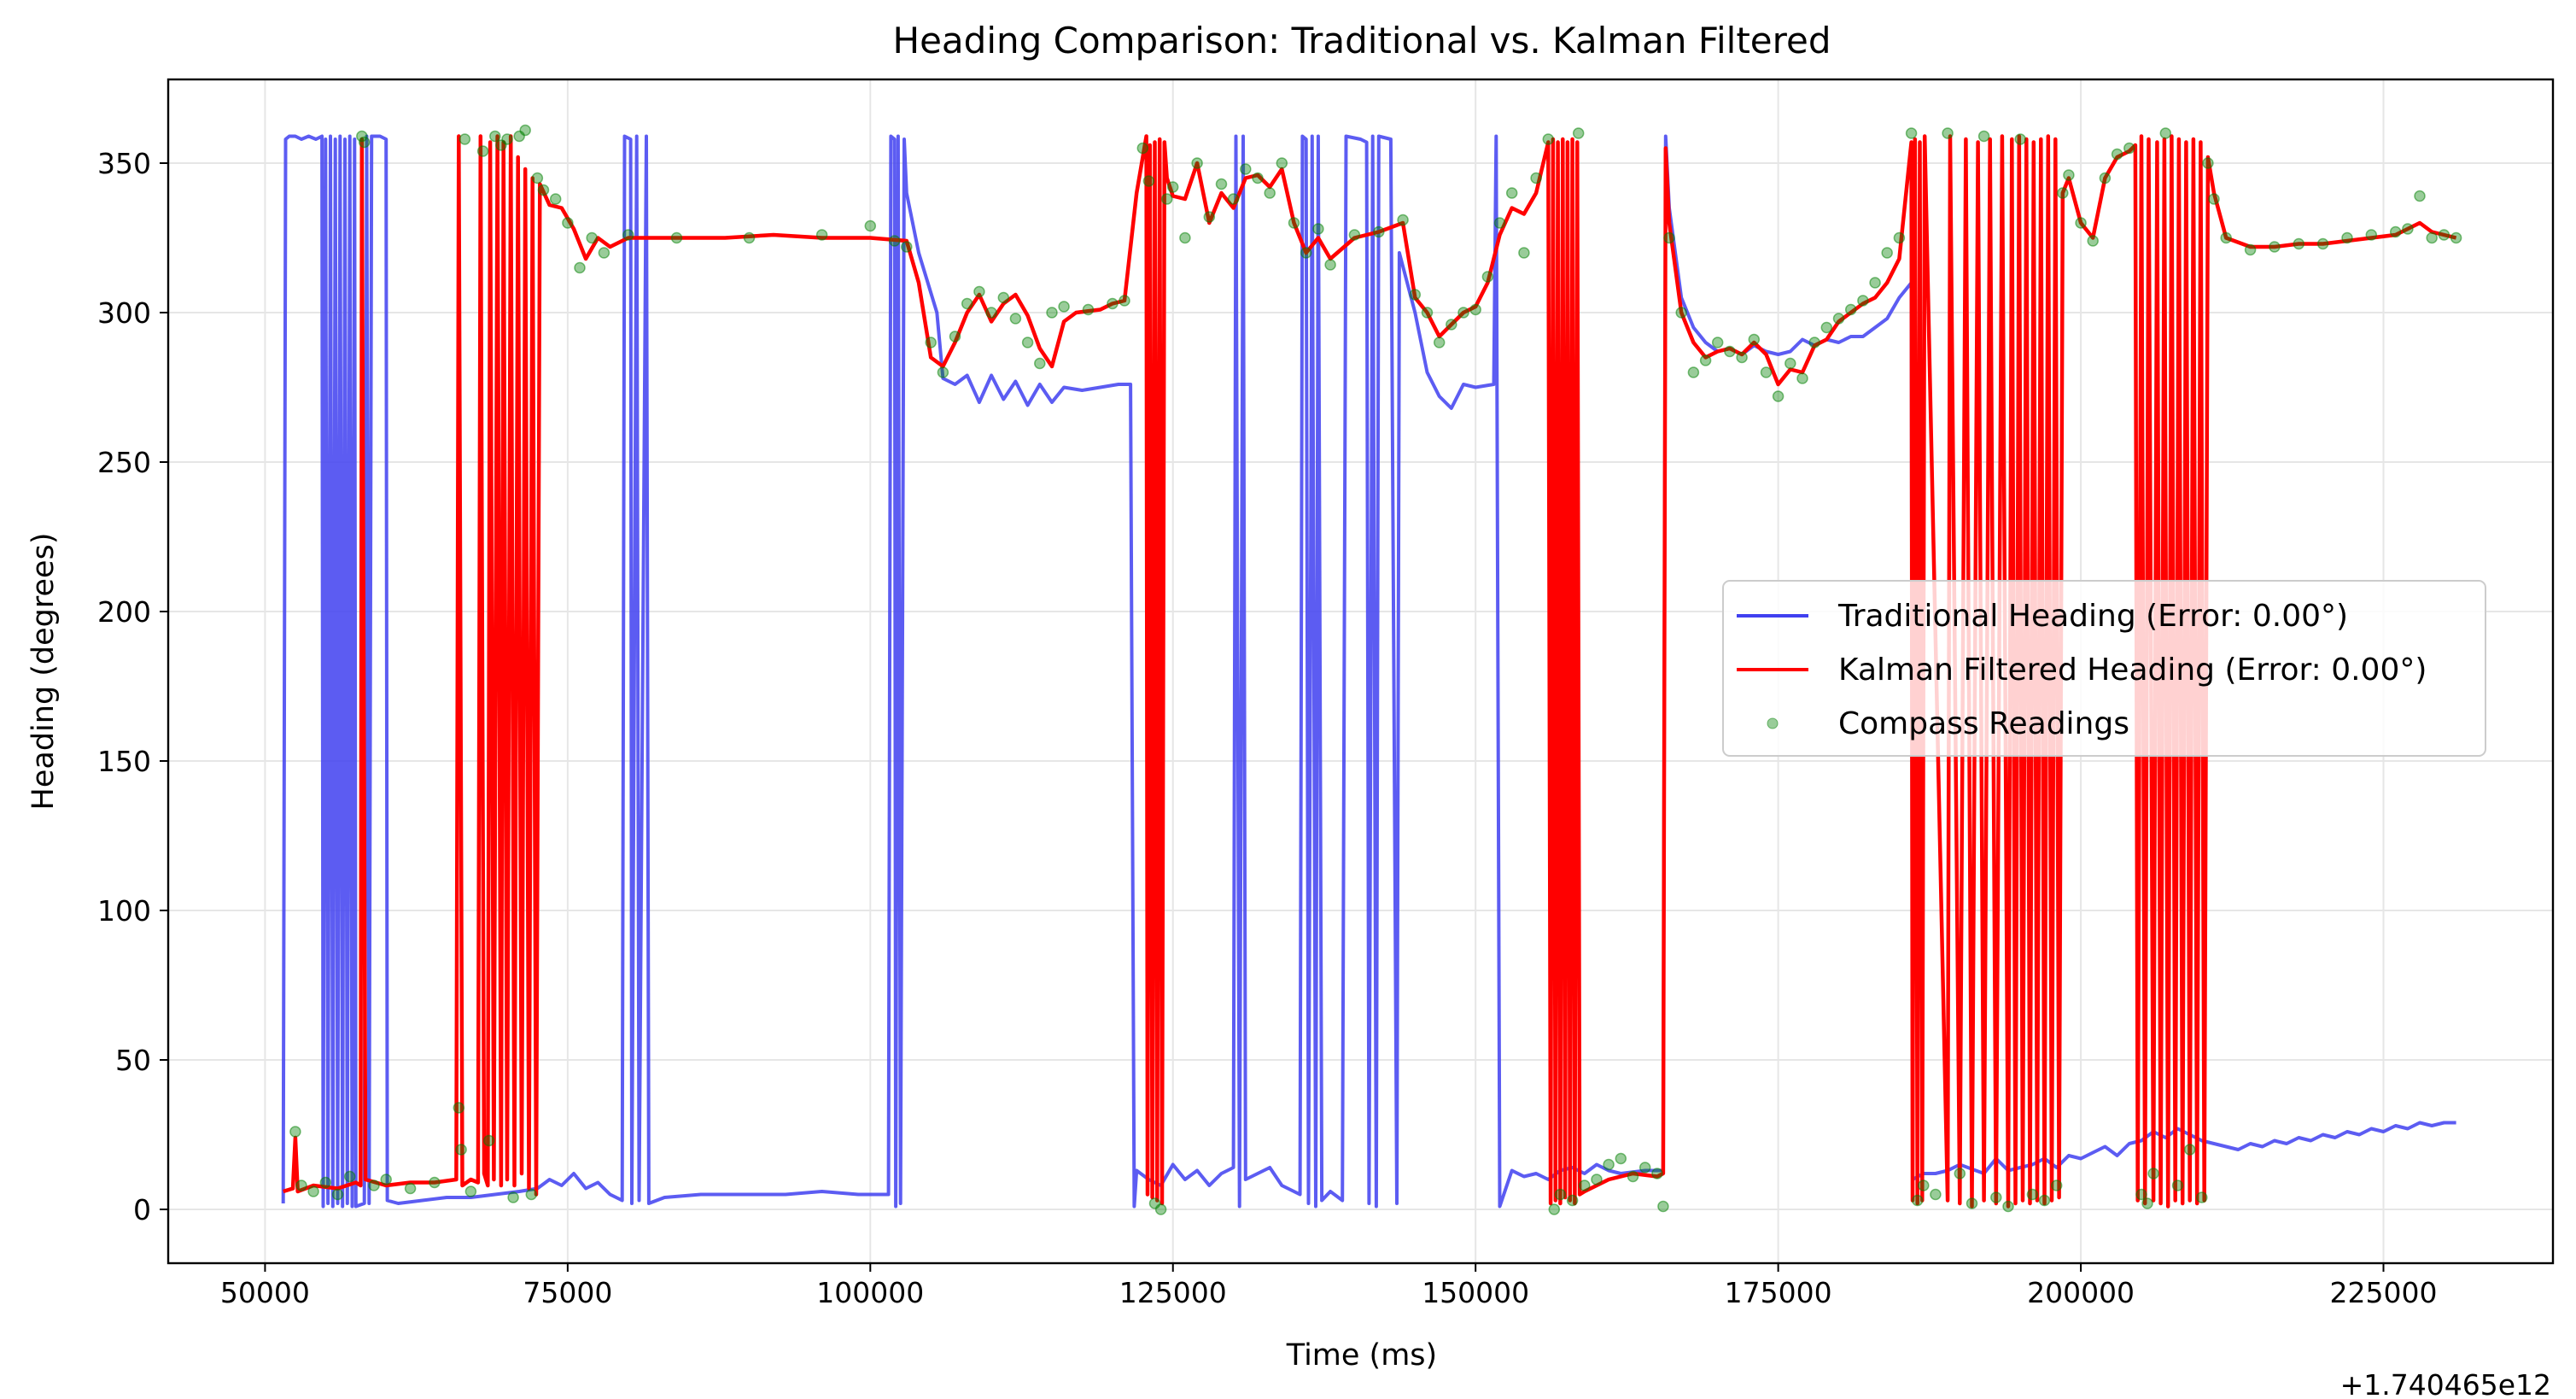 Image resolution: width=2576 pixels, height=1399 pixels. I want to click on y-tick-label: 50, so click(133, 1060).